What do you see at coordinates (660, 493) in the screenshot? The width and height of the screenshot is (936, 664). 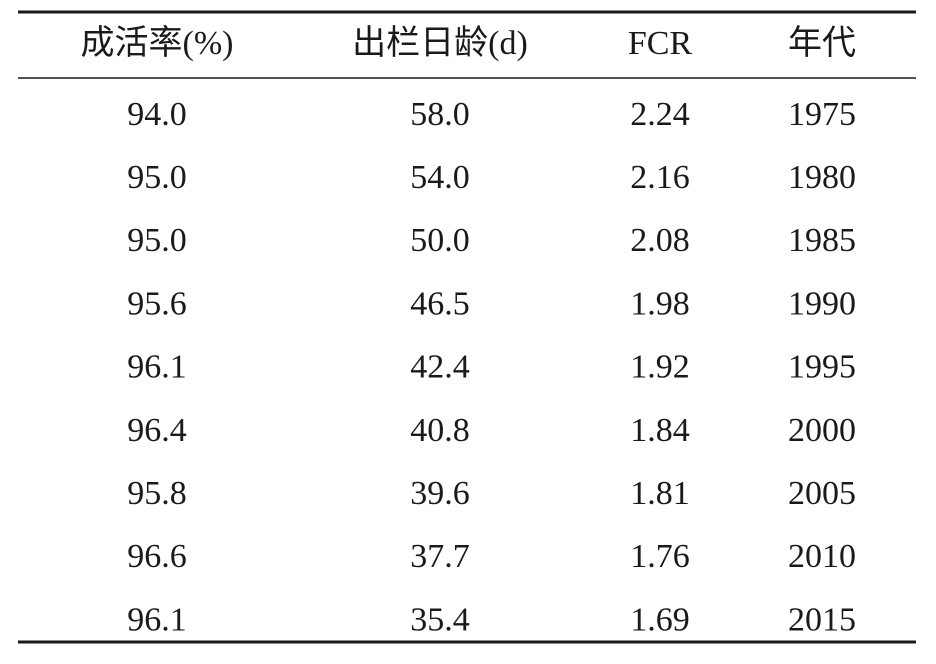 I see `cell: 1.81` at bounding box center [660, 493].